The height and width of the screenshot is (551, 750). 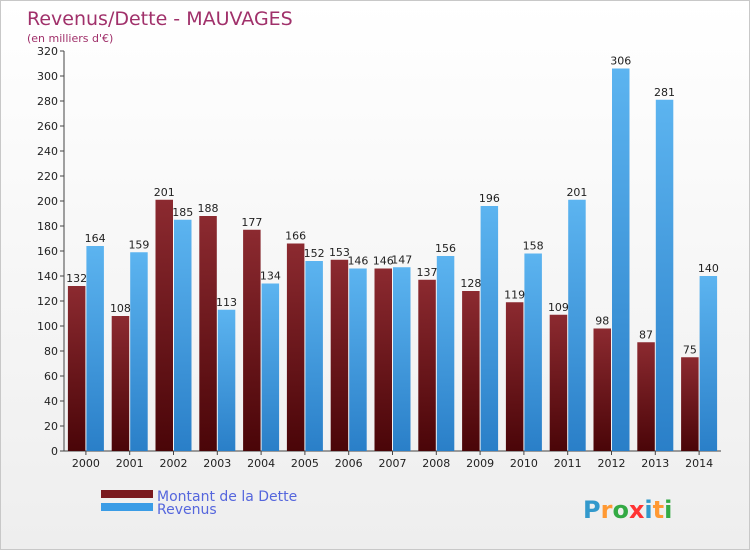 What do you see at coordinates (637, 510) in the screenshot?
I see `logo-letter: x` at bounding box center [637, 510].